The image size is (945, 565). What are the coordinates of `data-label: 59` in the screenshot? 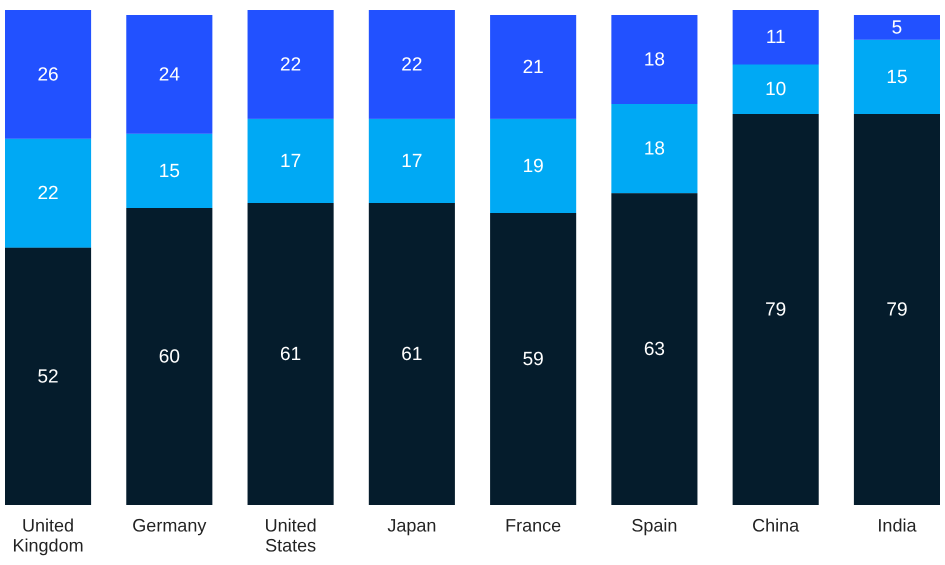 It's located at (533, 359).